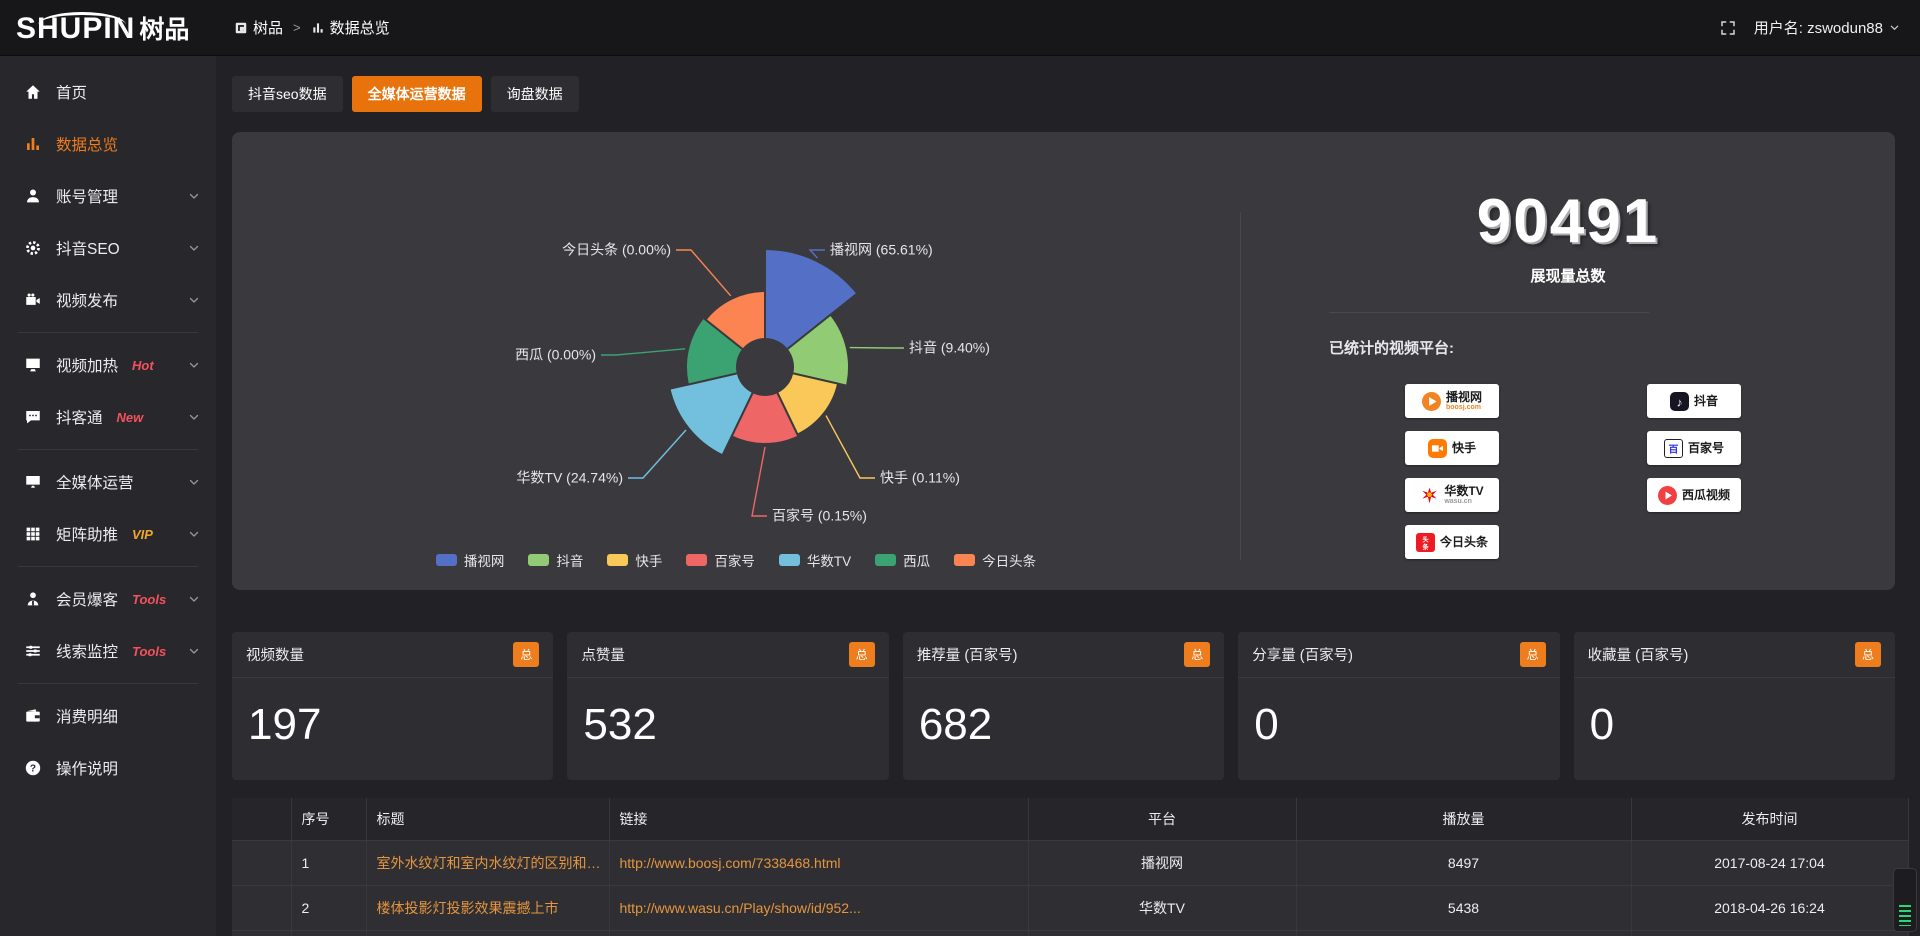  Describe the element at coordinates (1568, 221) in the screenshot. I see `impressions-total-value: 90491` at that location.